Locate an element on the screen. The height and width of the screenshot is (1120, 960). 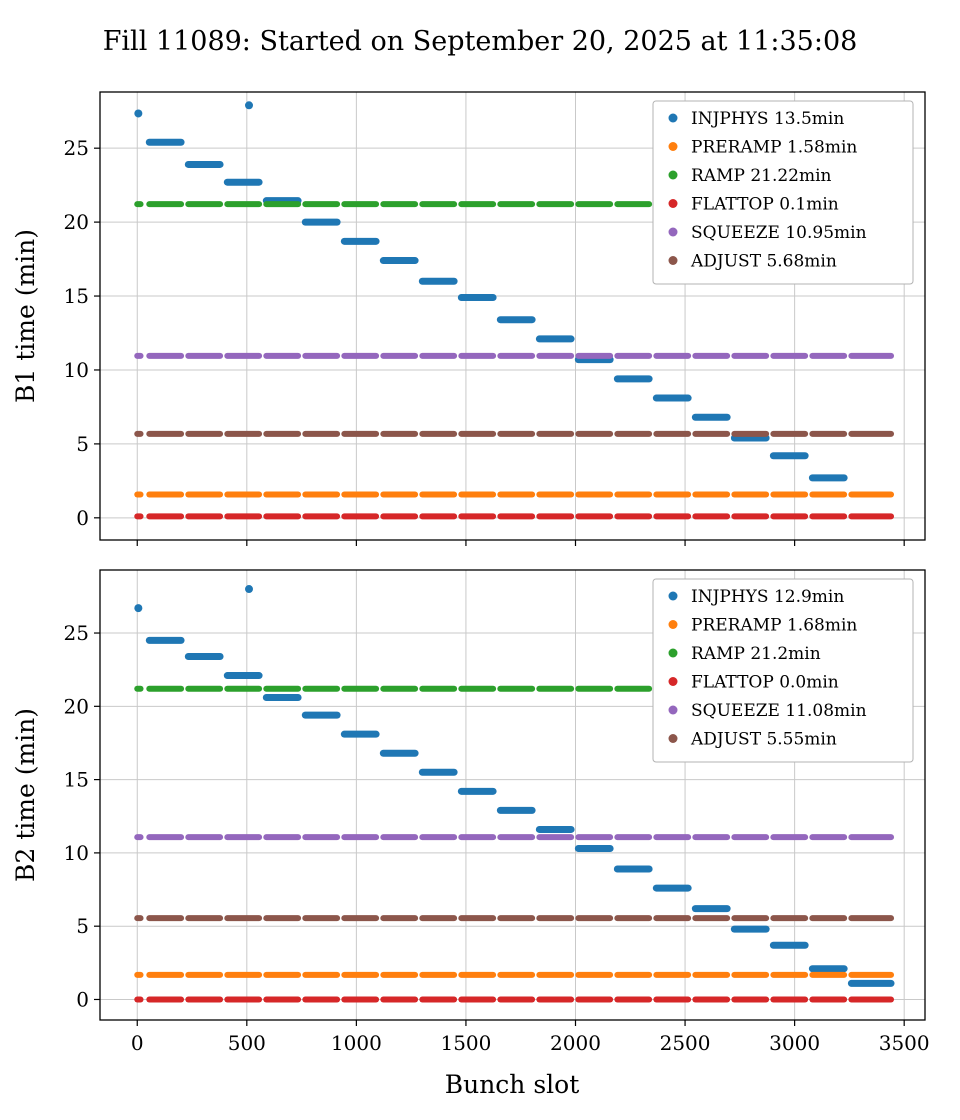
b2-ytick-label: 25 is located at coordinates (76, 633).